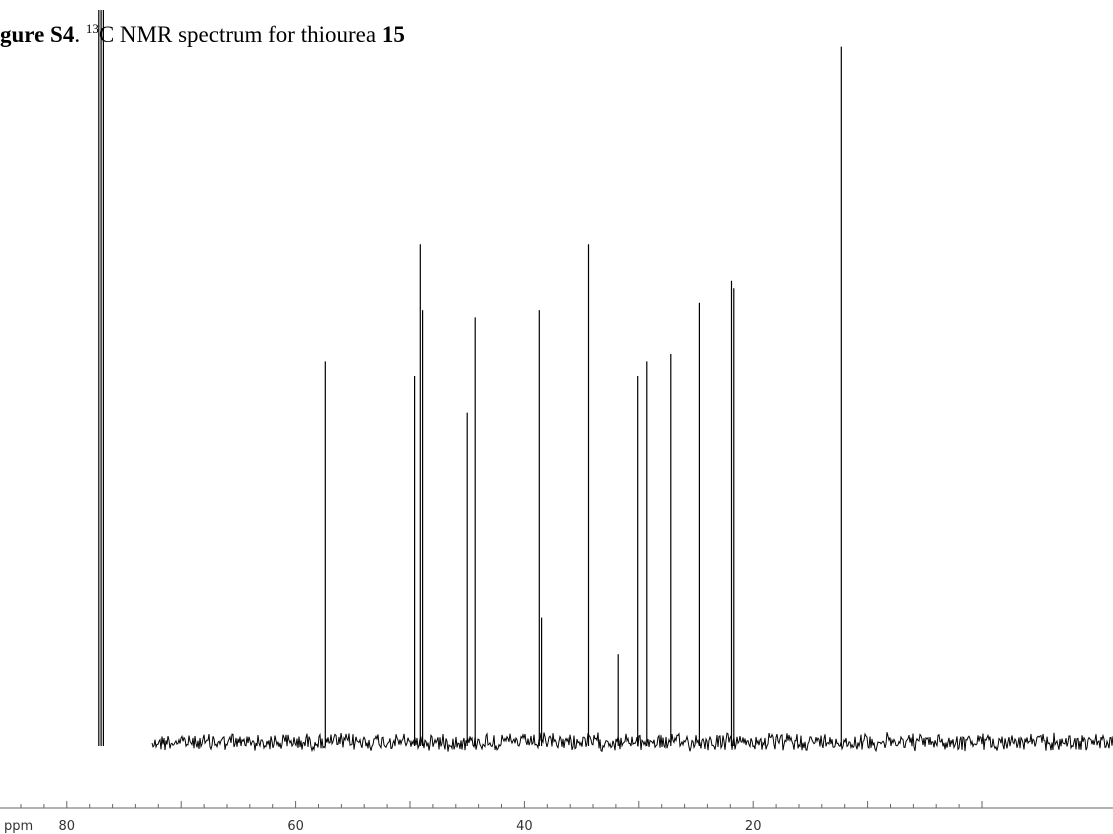 This screenshot has height=834, width=1113. I want to click on axis-unit-label: ppm, so click(18, 826).